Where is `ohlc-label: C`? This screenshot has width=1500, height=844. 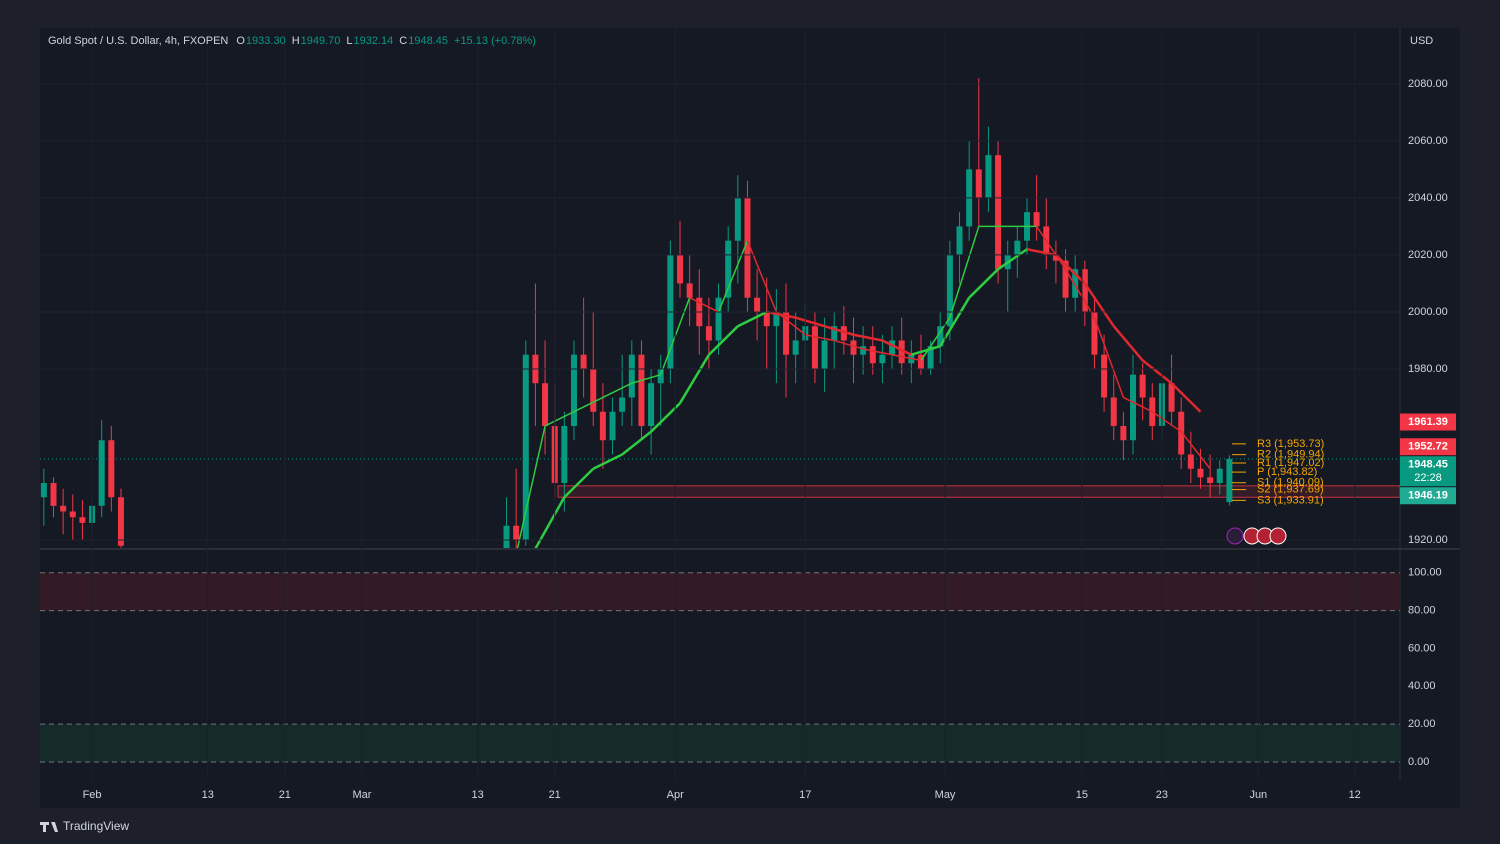
ohlc-label: C is located at coordinates (403, 41).